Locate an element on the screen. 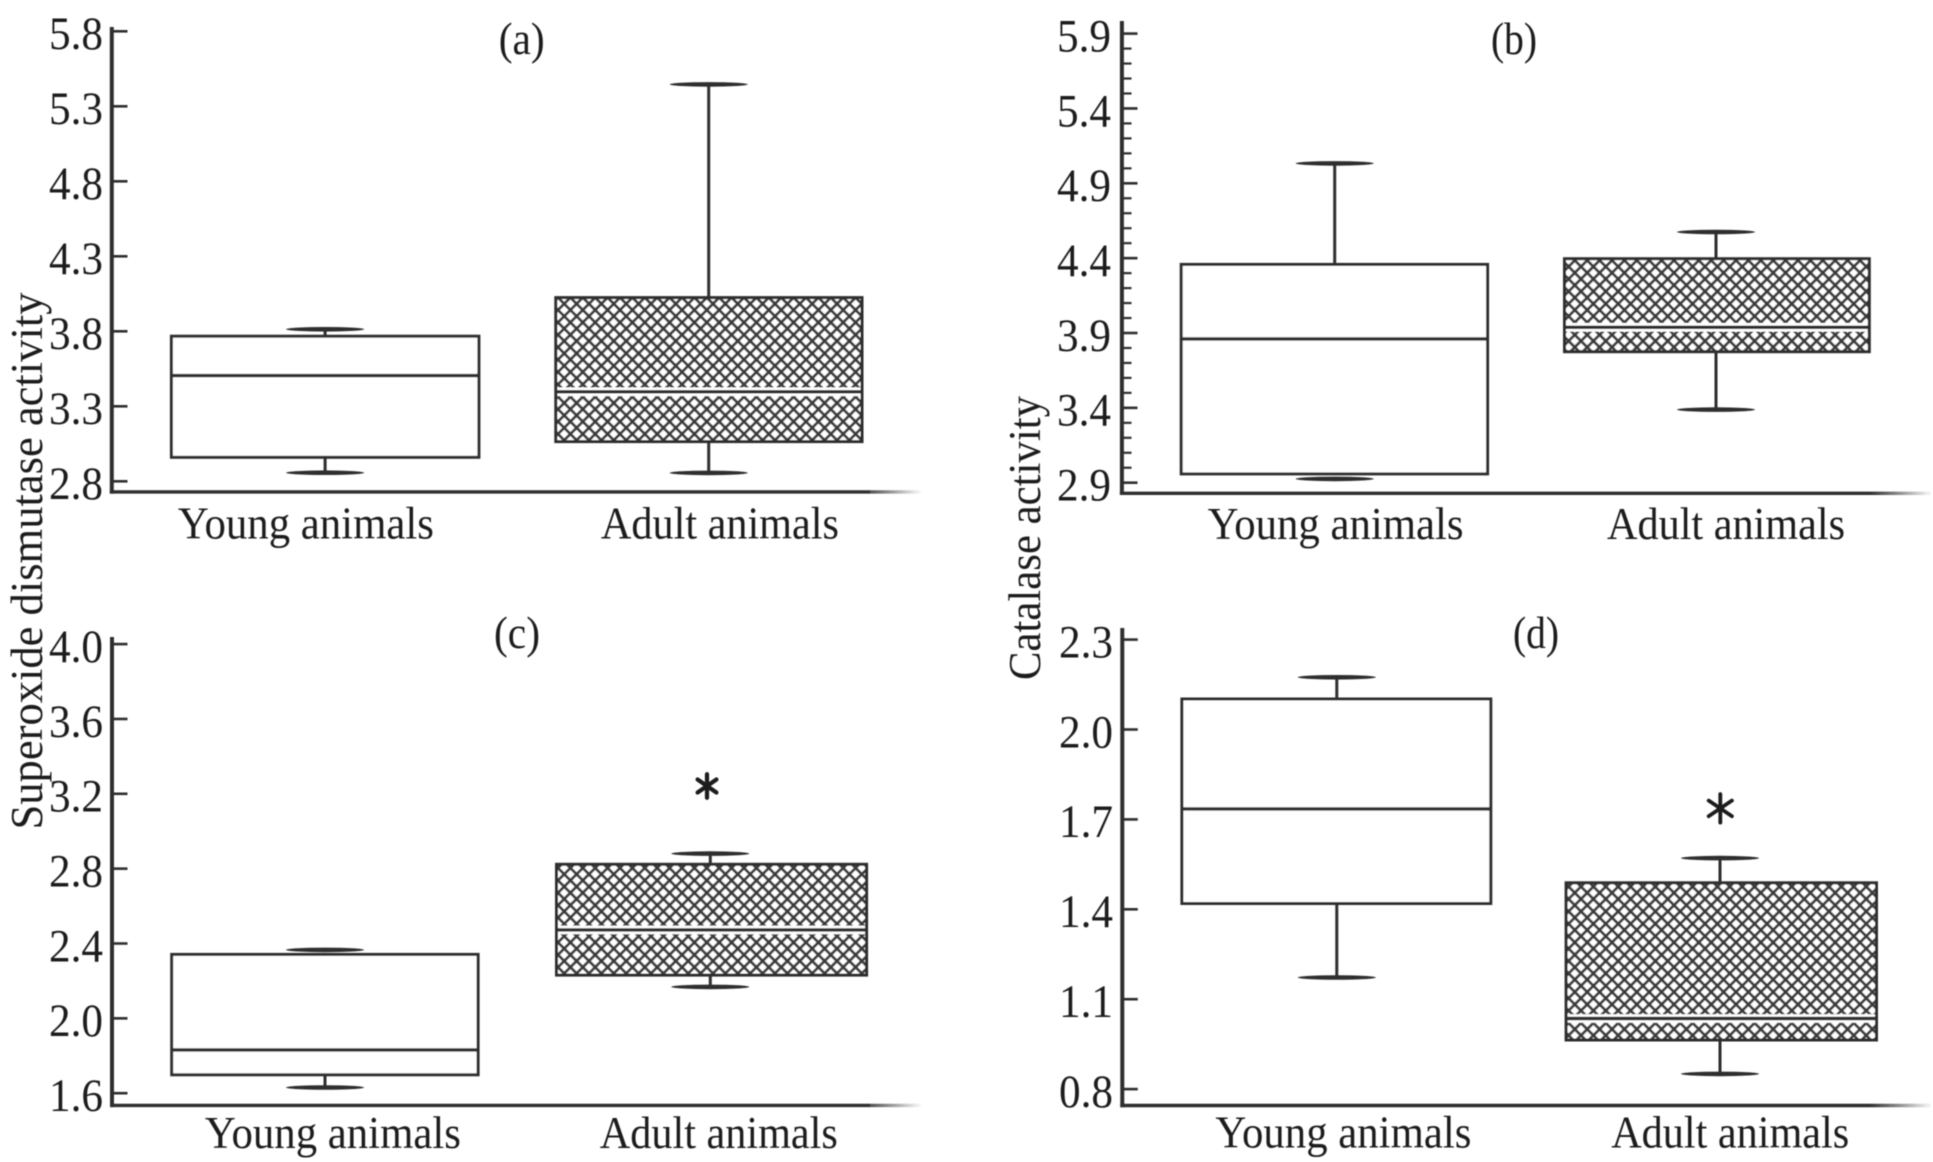 The width and height of the screenshot is (1933, 1162). svg-text: Catalase activity is located at coordinates (1025, 538).